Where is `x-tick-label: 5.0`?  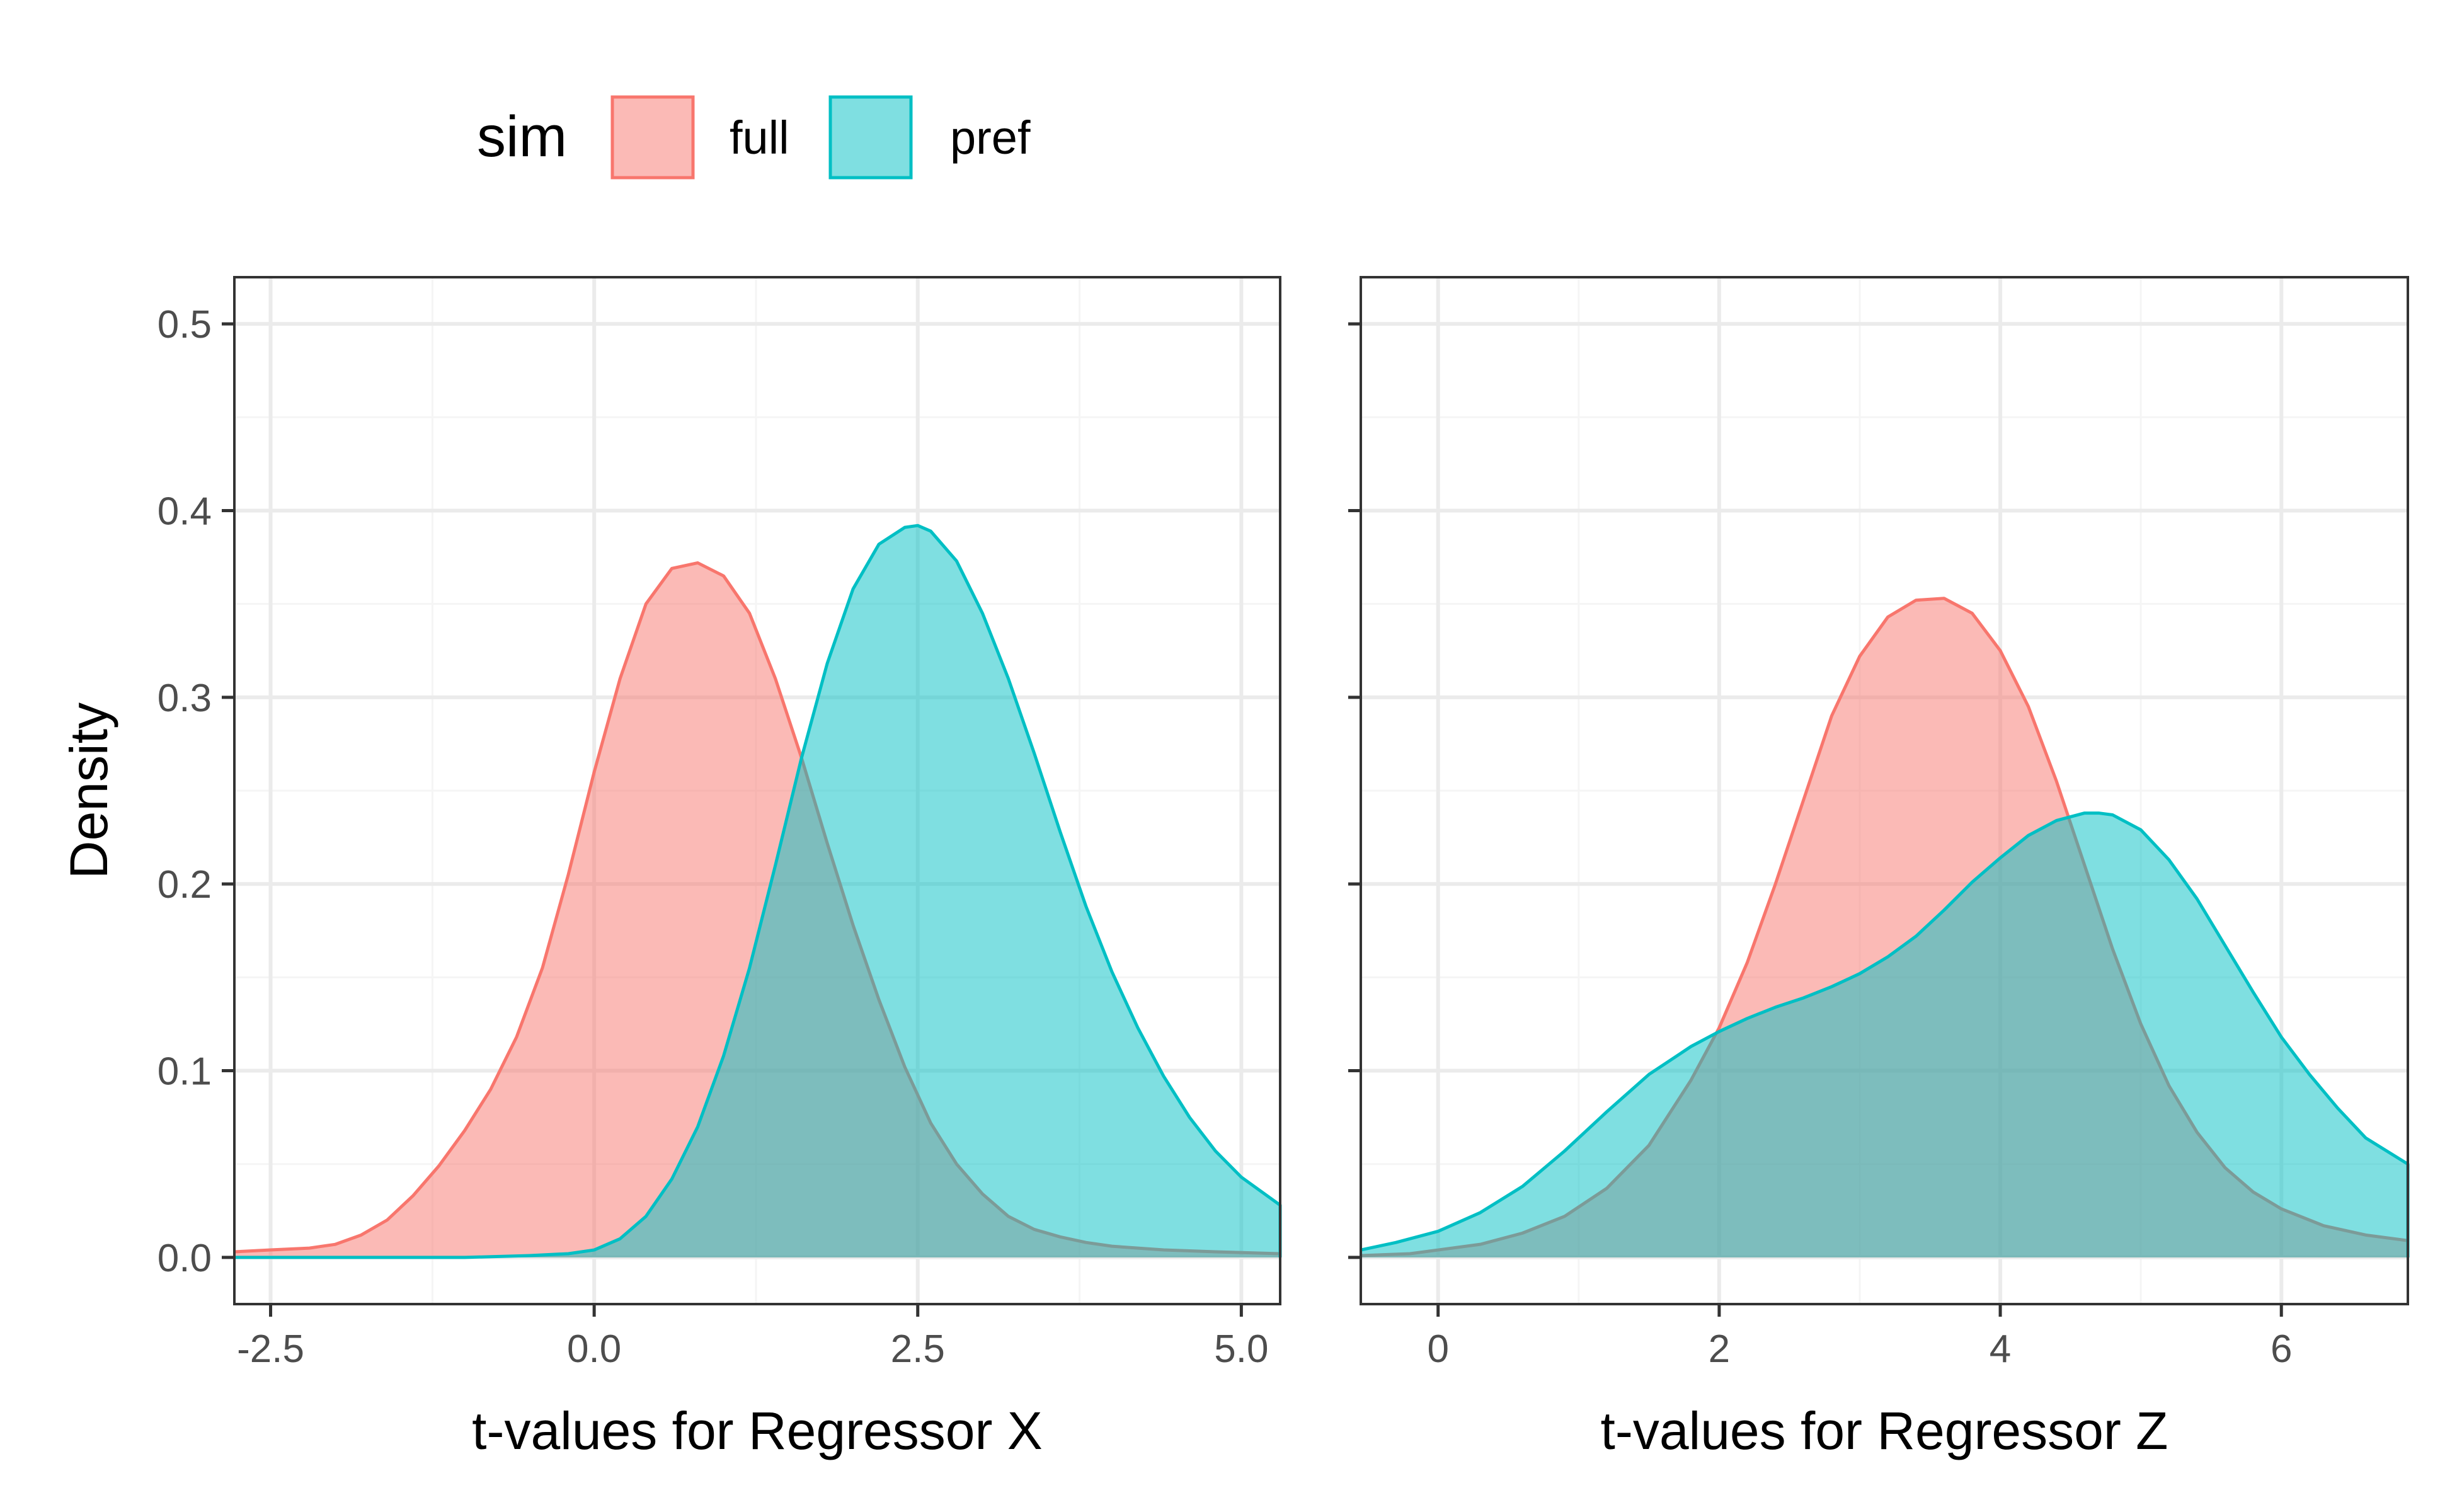
x-tick-label: 5.0 is located at coordinates (1241, 1349).